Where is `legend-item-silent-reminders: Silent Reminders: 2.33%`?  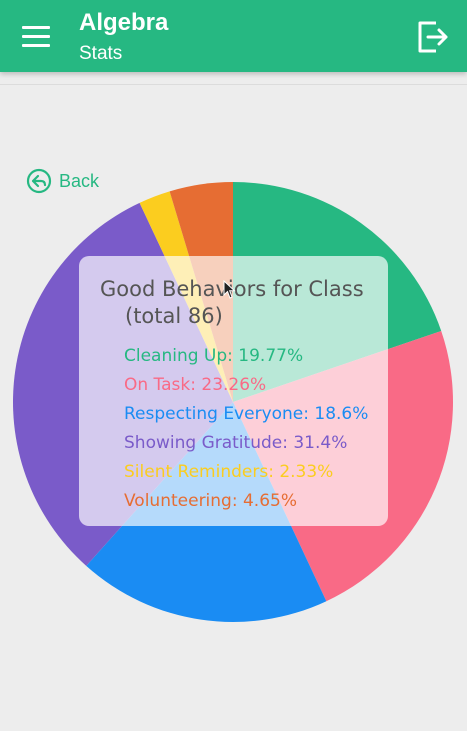
legend-item-silent-reminders: Silent Reminders: 2.33% is located at coordinates (229, 472).